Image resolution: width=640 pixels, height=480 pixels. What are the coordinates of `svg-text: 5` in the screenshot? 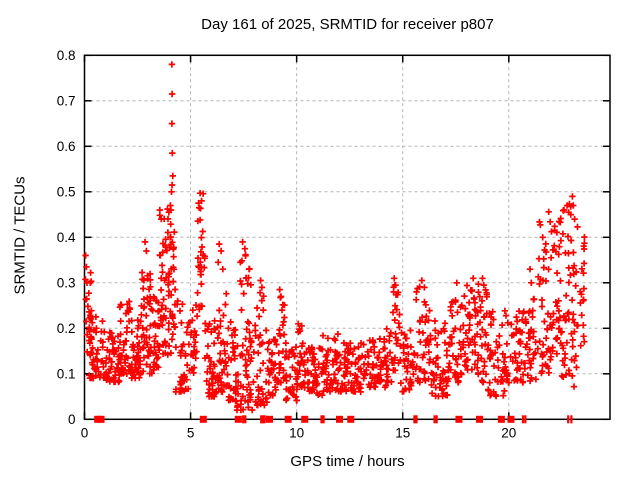 It's located at (191, 432).